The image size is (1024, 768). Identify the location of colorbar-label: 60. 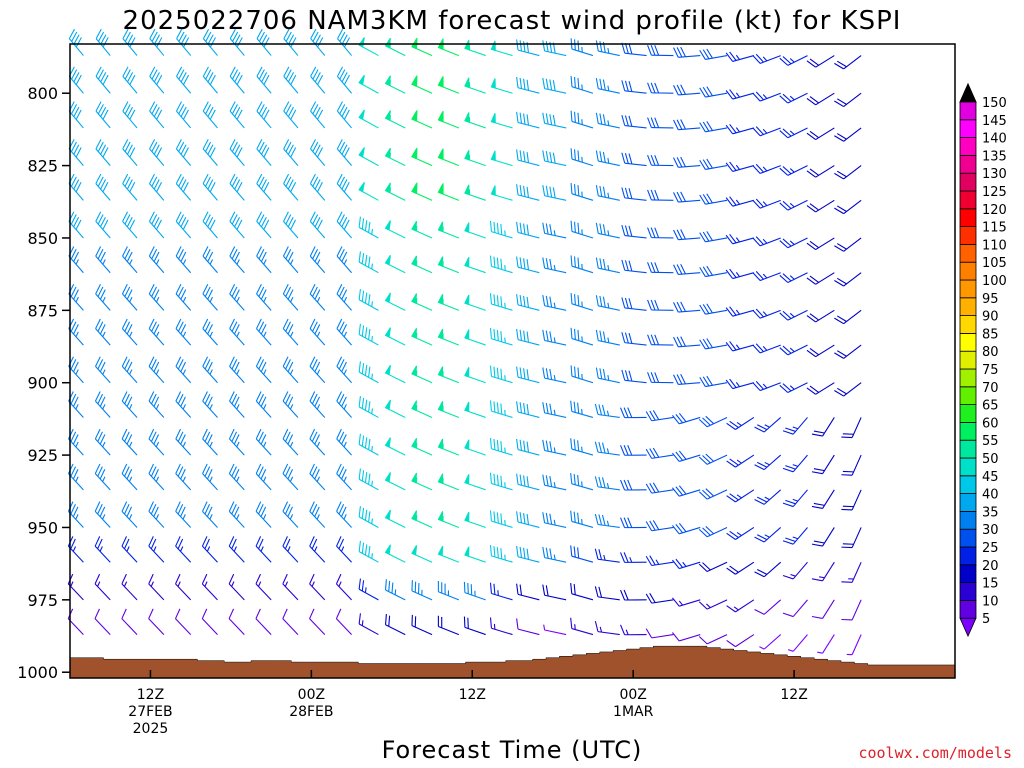
(990, 423).